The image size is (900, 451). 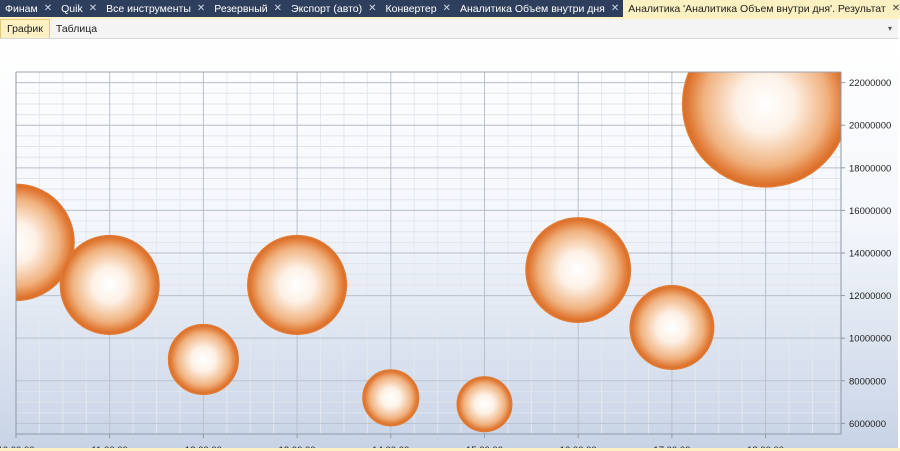 I want to click on y-tick-label: 6000000, so click(x=867, y=424).